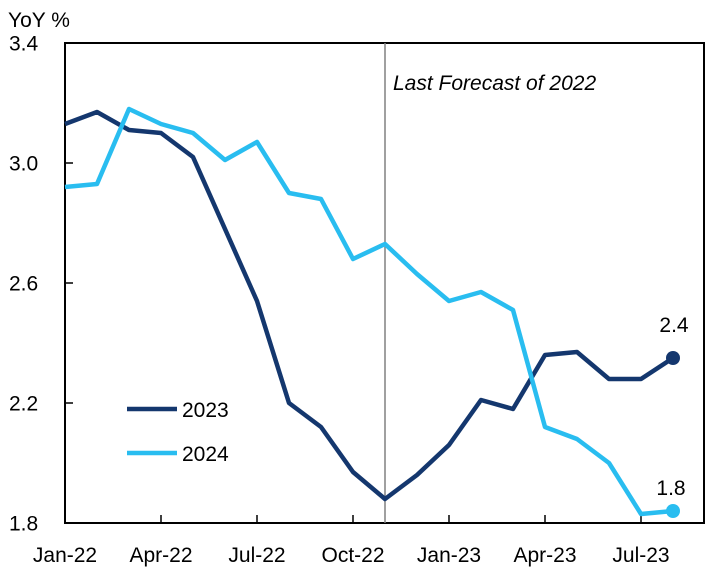 The image size is (713, 574). Describe the element at coordinates (640, 555) in the screenshot. I see `x-tick-label: Jul-23` at that location.